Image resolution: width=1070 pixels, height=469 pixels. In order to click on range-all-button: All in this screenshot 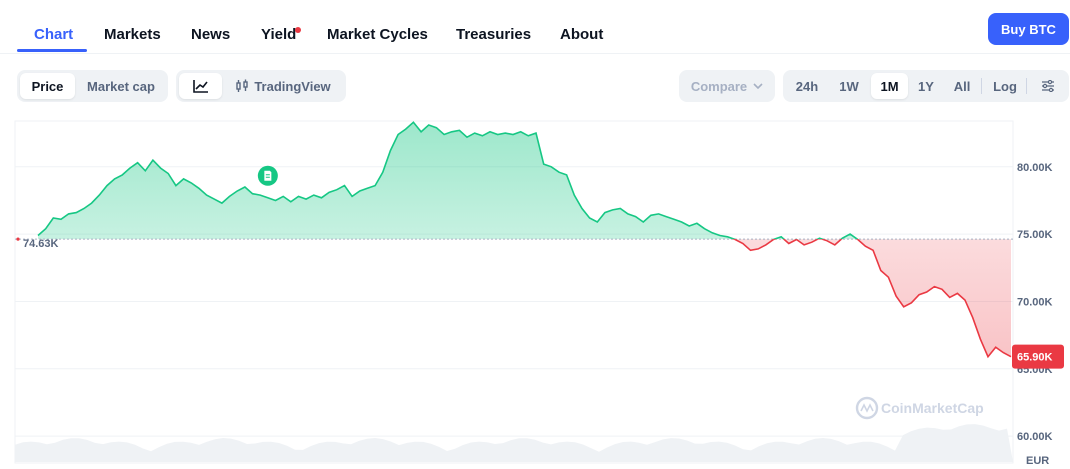, I will do `click(962, 86)`.